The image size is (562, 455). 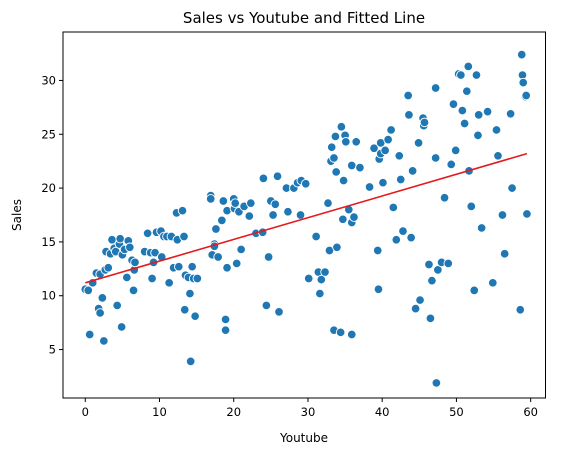 I want to click on x-tick-label: 60, so click(x=530, y=412).